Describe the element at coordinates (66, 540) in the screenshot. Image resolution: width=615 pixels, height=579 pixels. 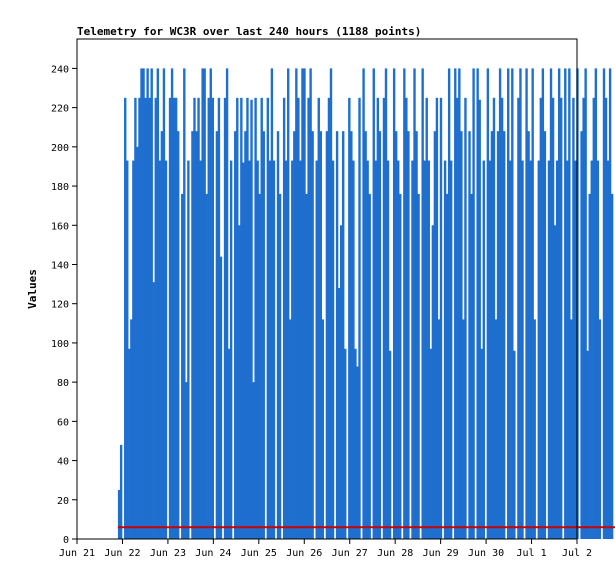
I see `y-tick-label: 0` at that location.